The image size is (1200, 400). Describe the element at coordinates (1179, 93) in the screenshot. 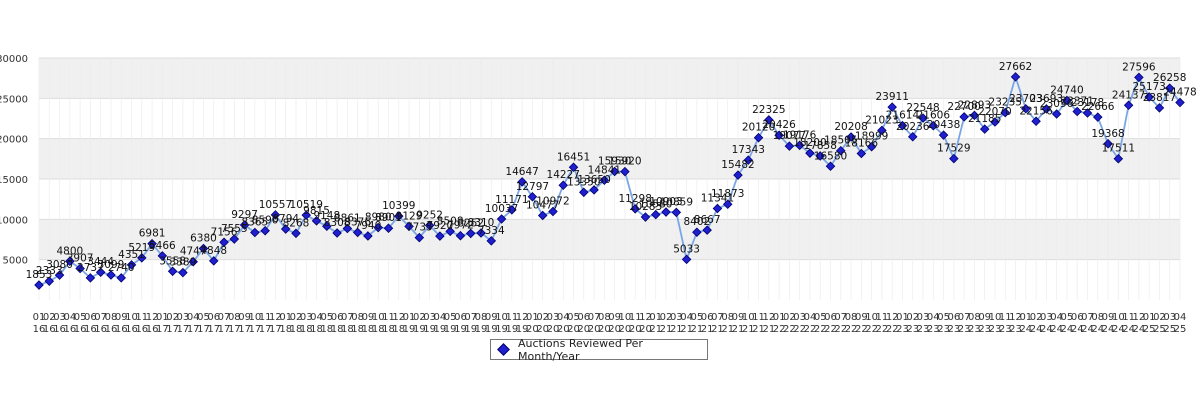

I see `data-label: 24478` at that location.